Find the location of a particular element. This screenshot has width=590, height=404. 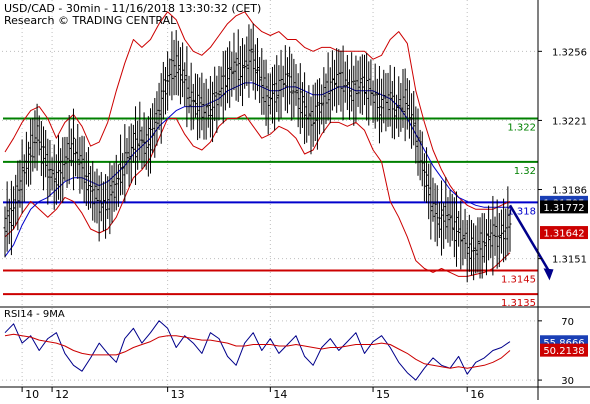

price-tag: 1.31772 is located at coordinates (564, 207).